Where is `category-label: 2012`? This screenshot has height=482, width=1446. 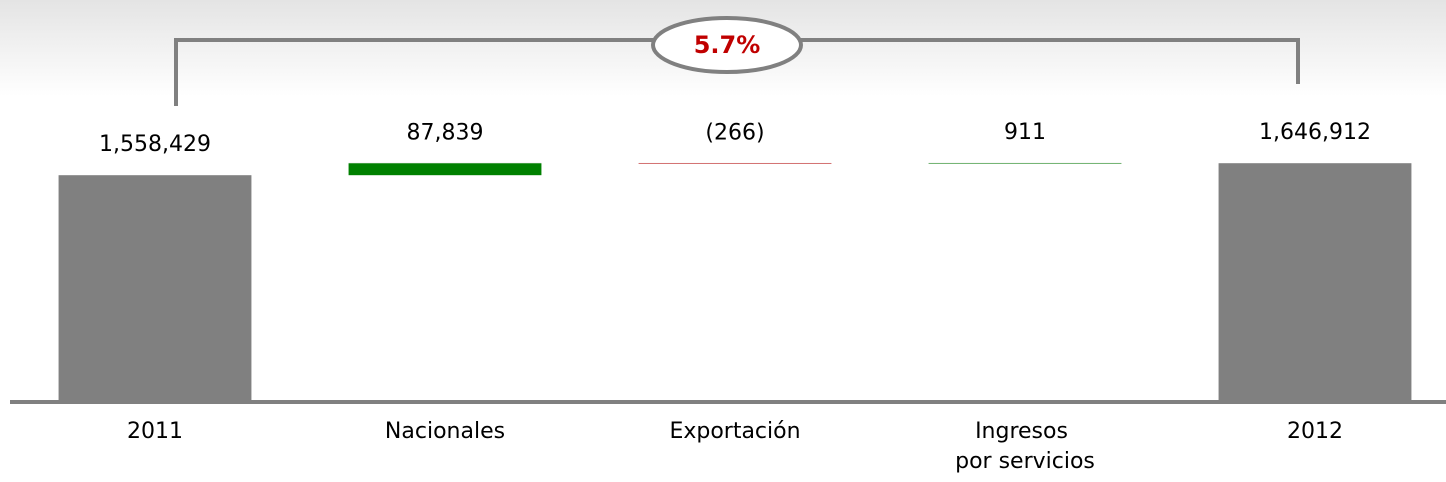
category-label: 2012 is located at coordinates (1315, 431).